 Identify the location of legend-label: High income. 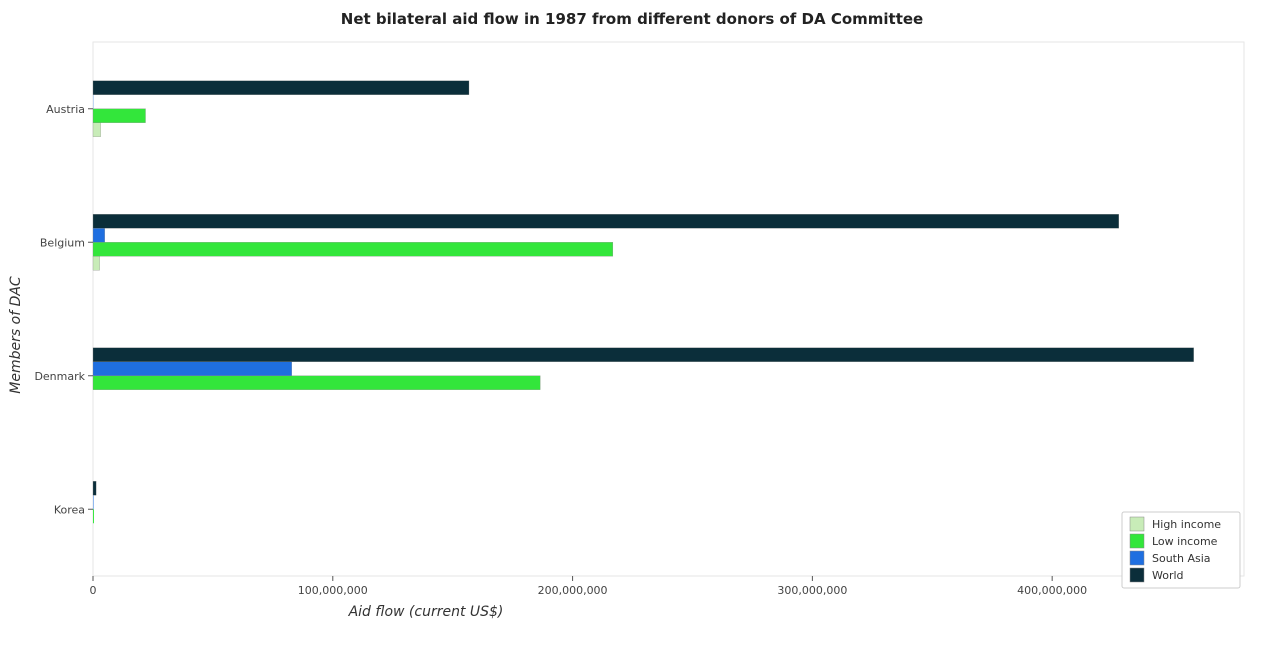
(1186, 524).